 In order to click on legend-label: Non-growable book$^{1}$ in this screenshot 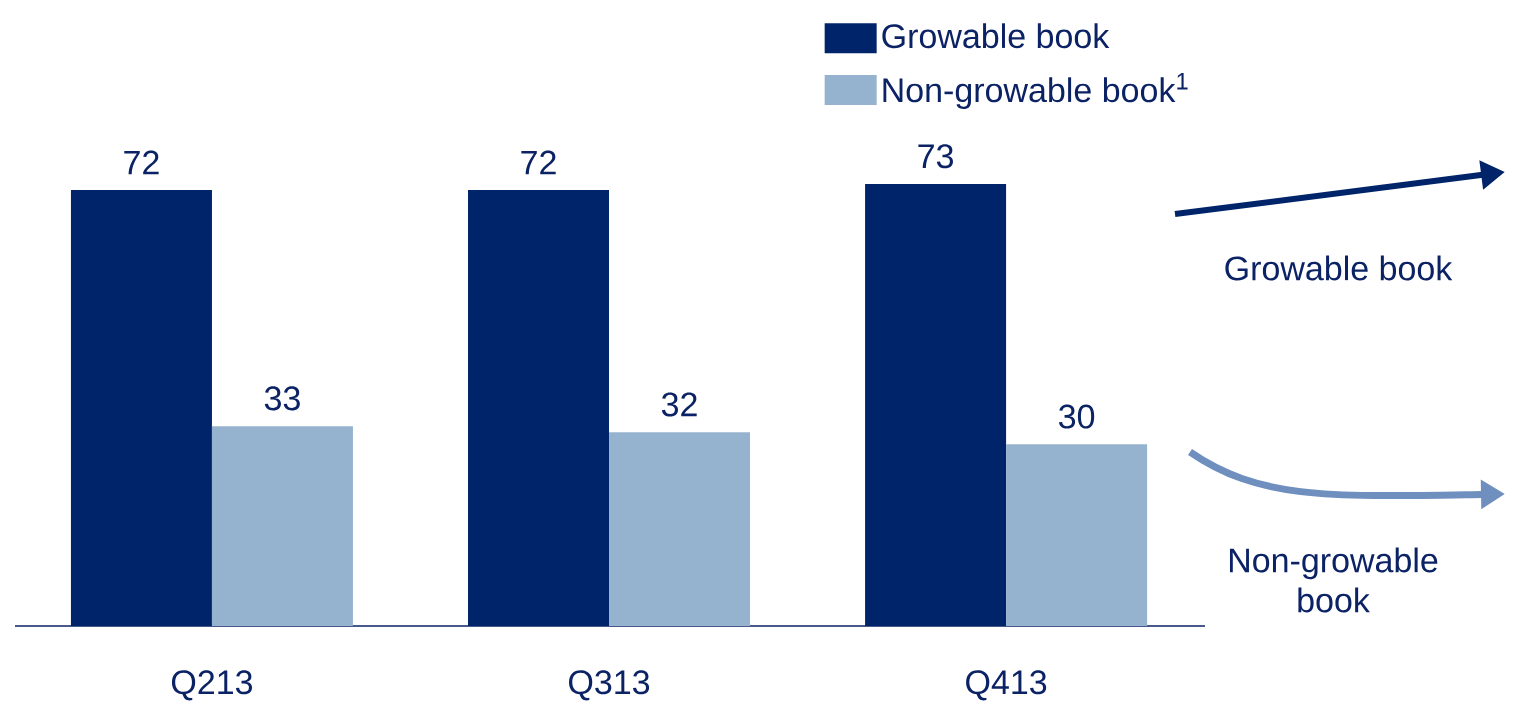, I will do `click(1035, 91)`.